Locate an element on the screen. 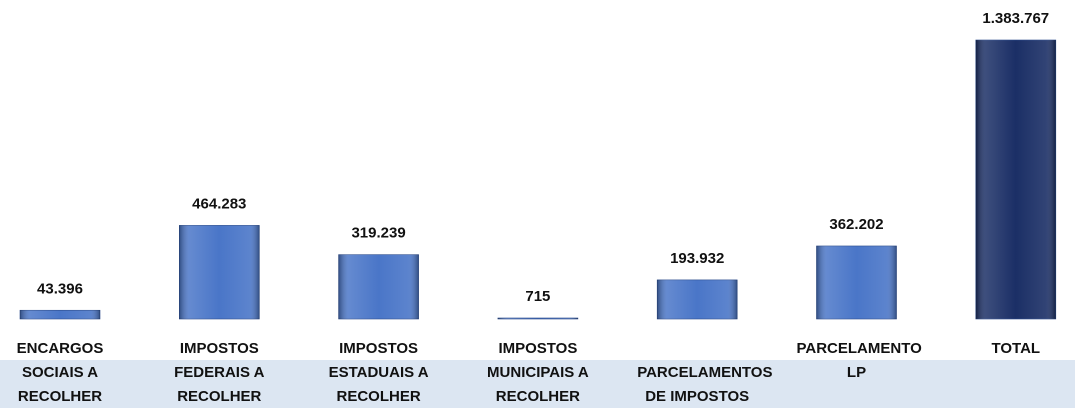  value-label: 362.202 is located at coordinates (856, 224).